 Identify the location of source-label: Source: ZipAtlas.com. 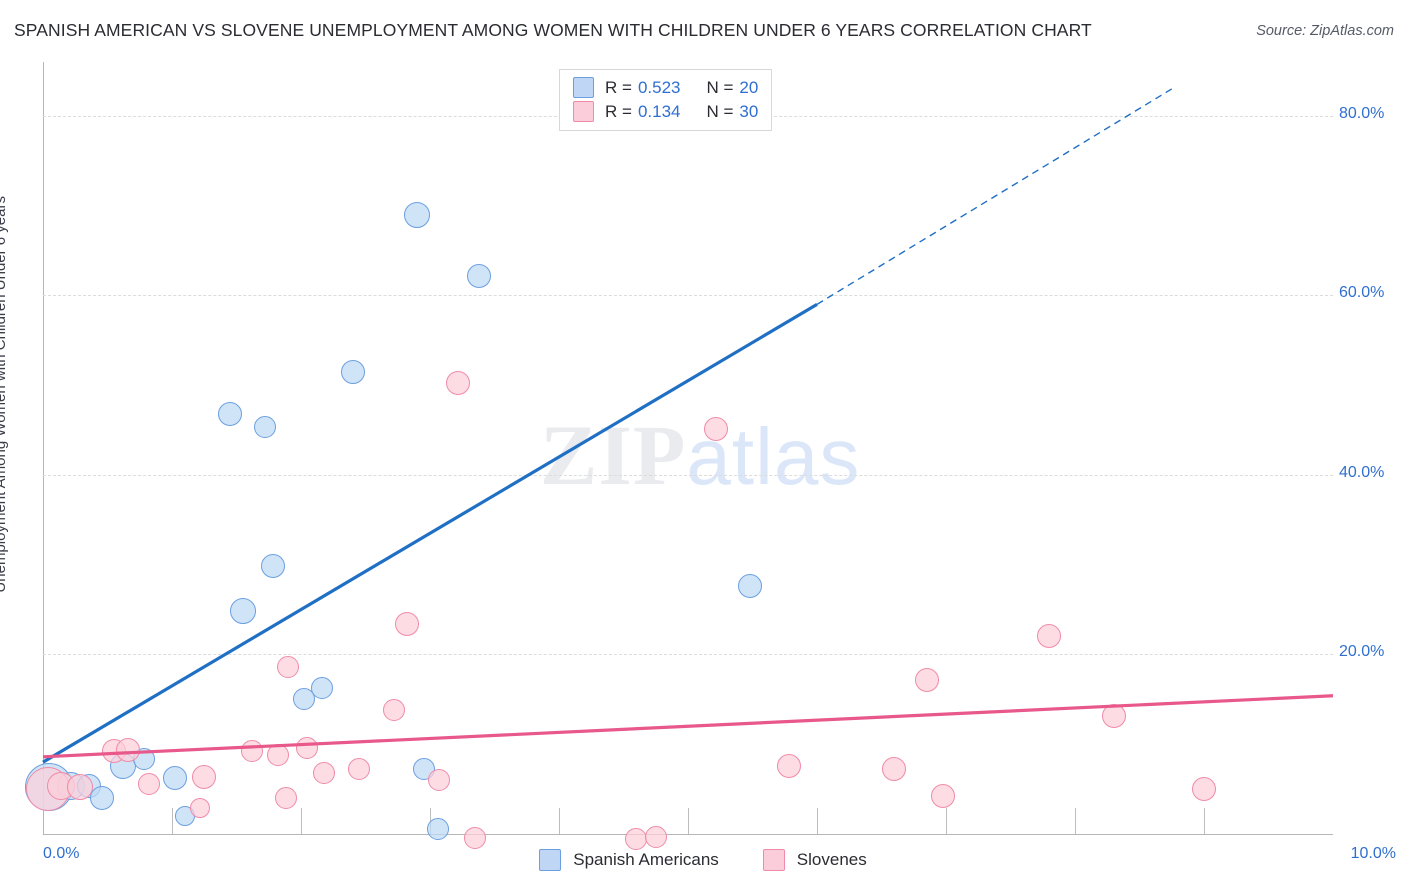
(1325, 31).